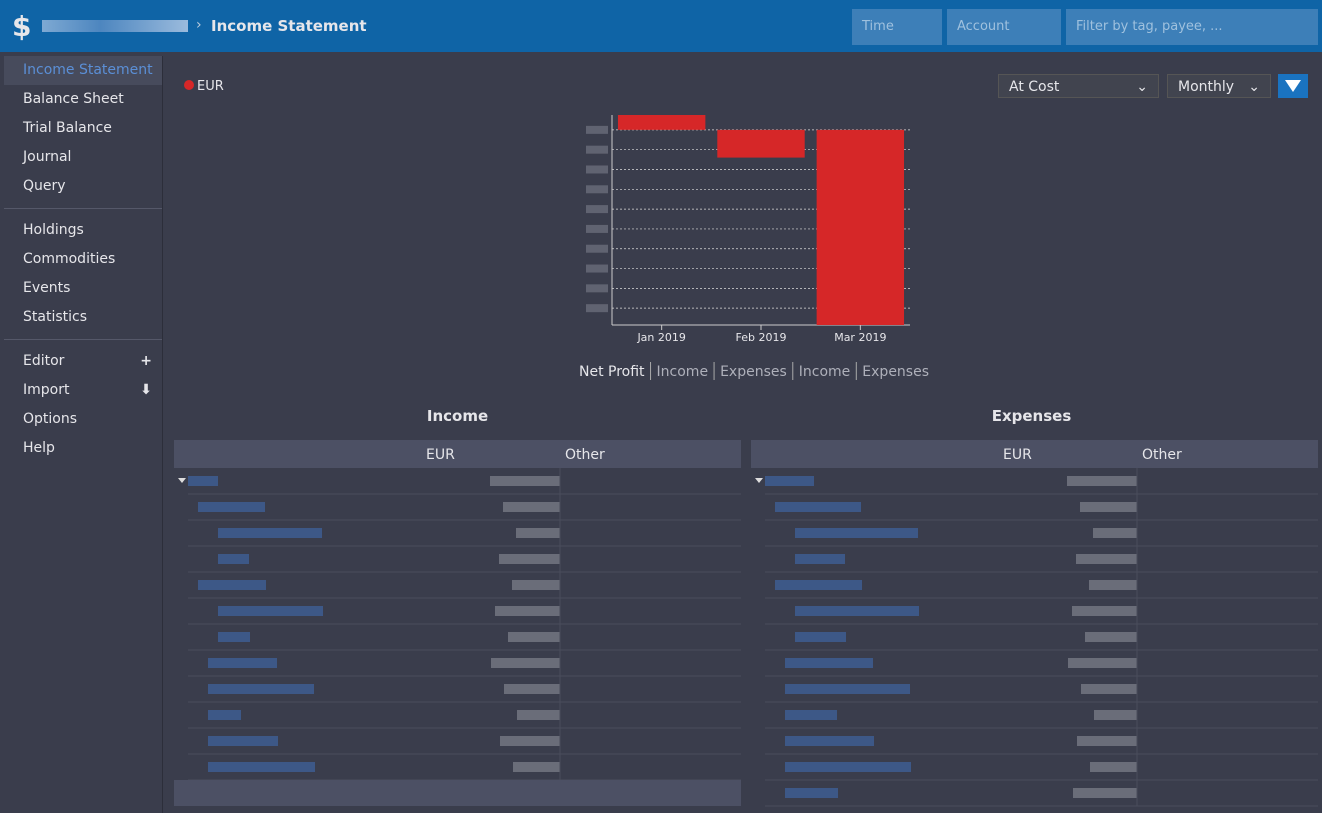 Image resolution: width=1322 pixels, height=813 pixels. I want to click on page-title: Income Statement, so click(289, 26).